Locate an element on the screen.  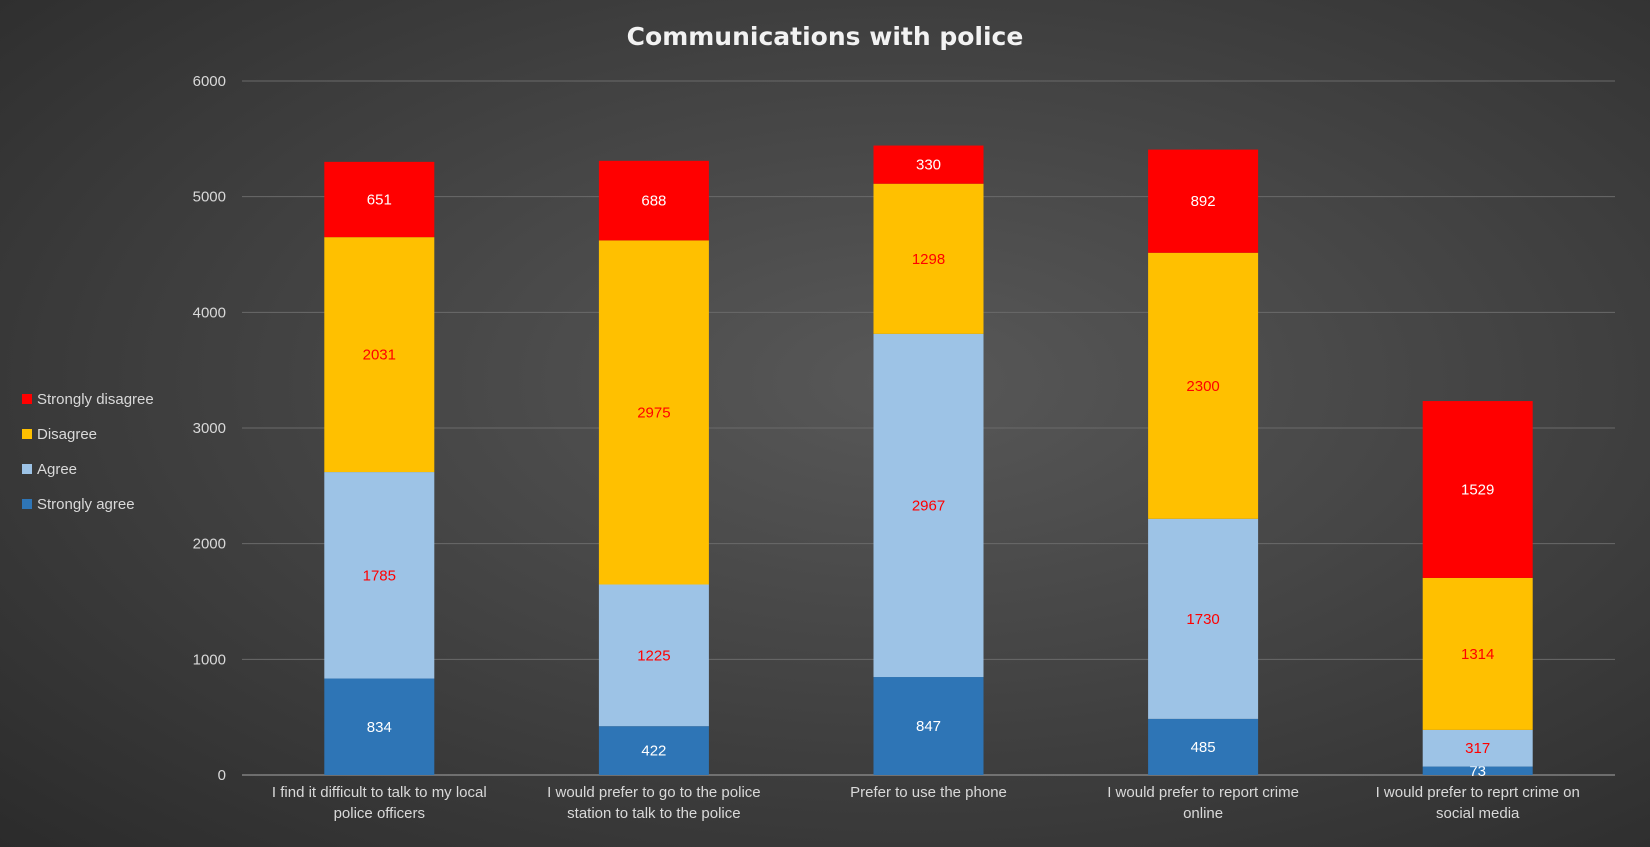
data-label: 485 is located at coordinates (1203, 747).